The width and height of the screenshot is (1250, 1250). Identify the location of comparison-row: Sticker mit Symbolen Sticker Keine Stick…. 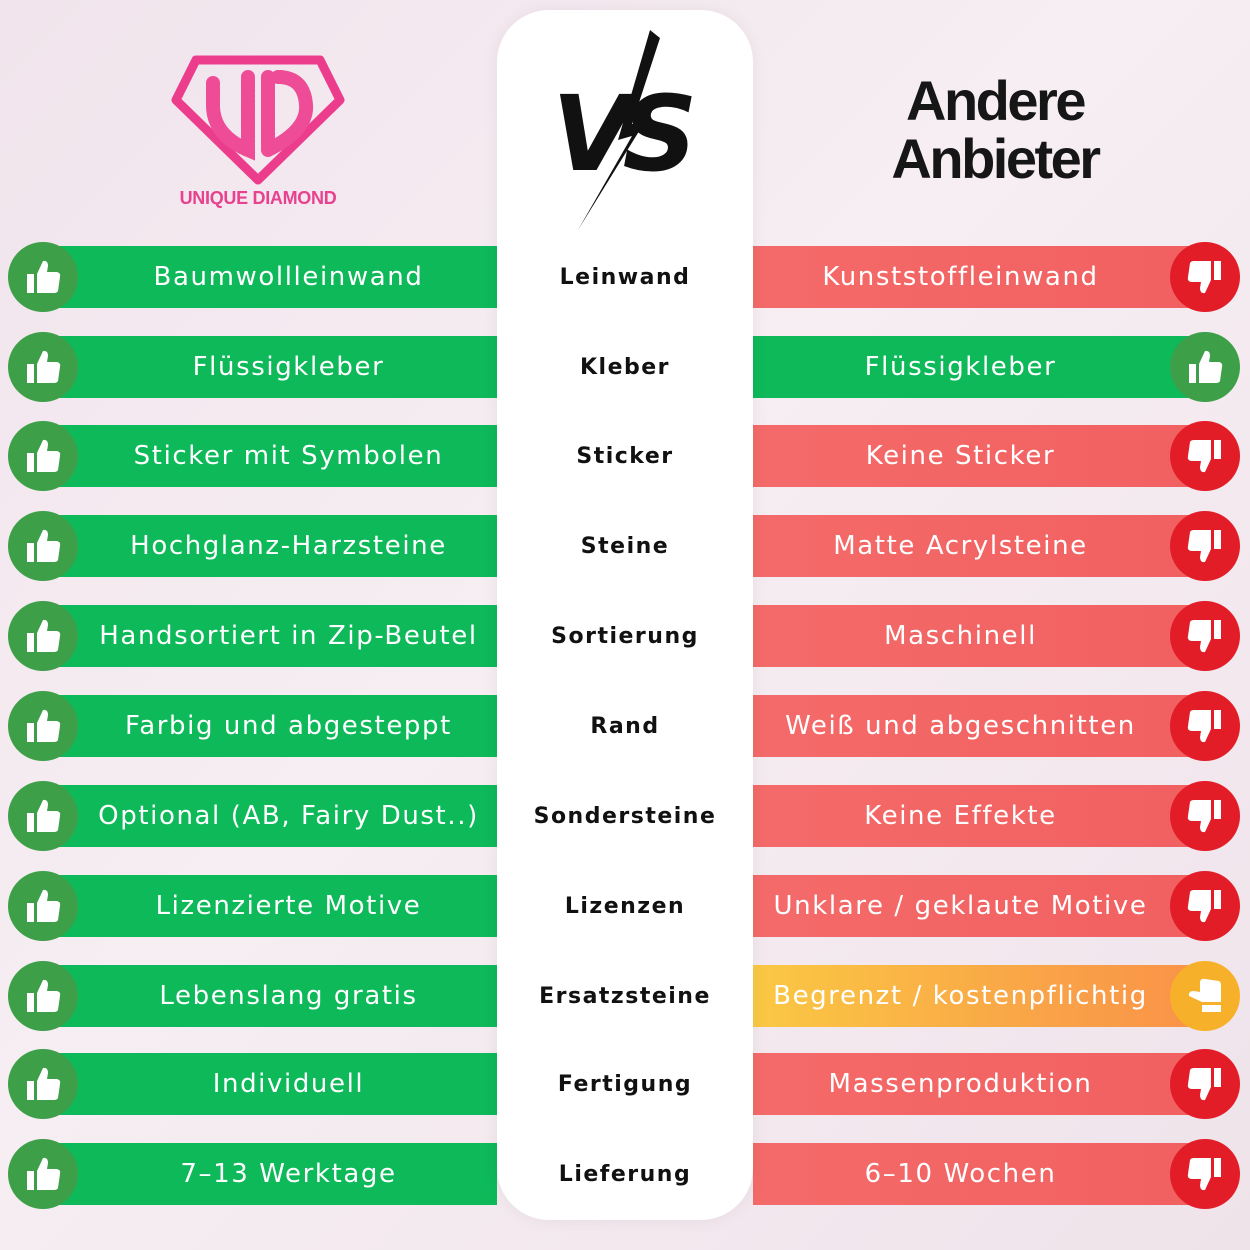
(625, 456).